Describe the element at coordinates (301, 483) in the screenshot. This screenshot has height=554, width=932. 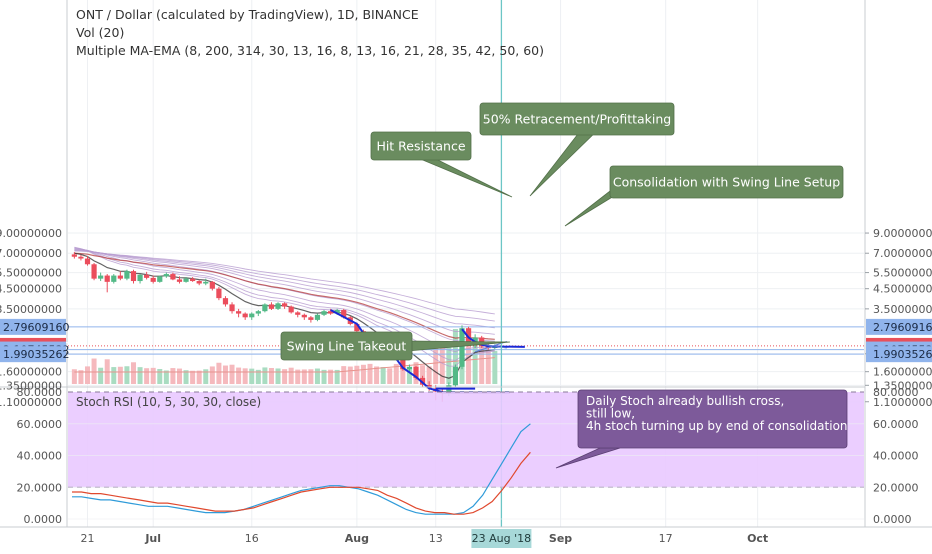
I see `stoch-d-line` at that location.